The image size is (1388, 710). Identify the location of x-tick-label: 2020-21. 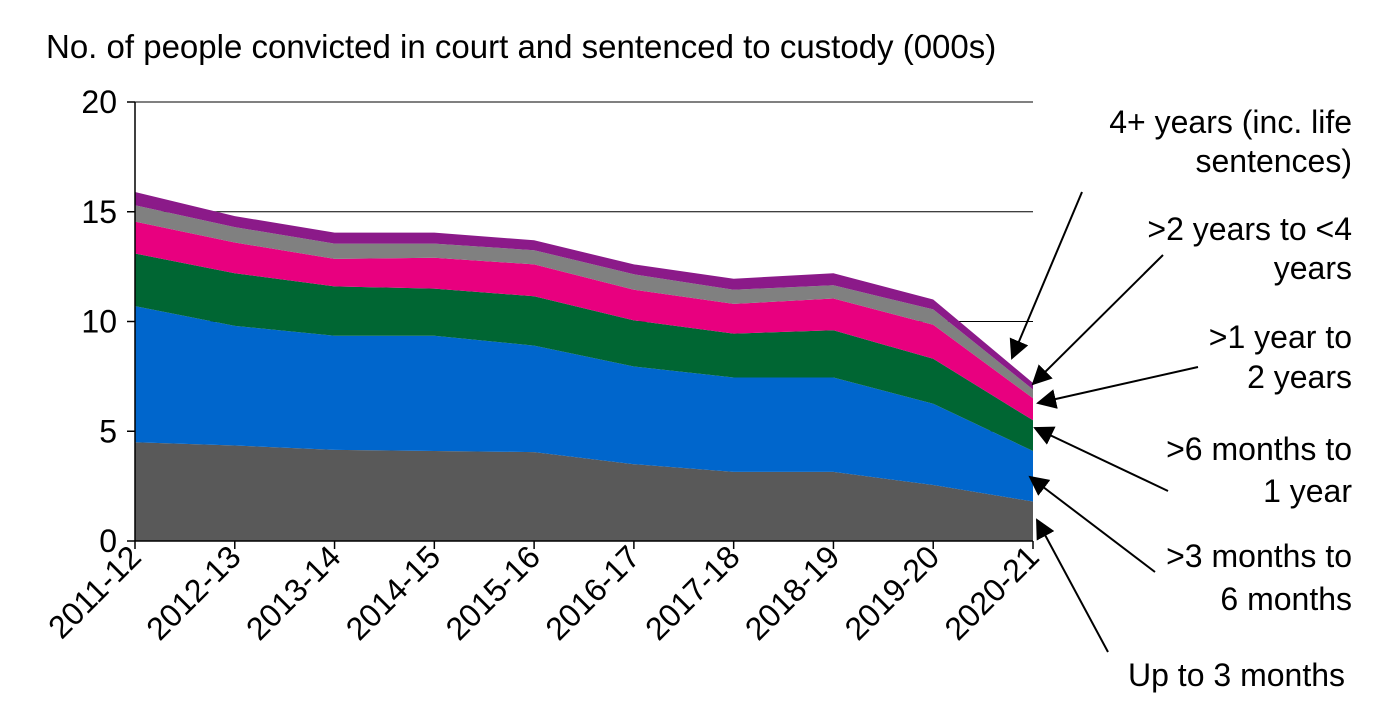
(991, 592).